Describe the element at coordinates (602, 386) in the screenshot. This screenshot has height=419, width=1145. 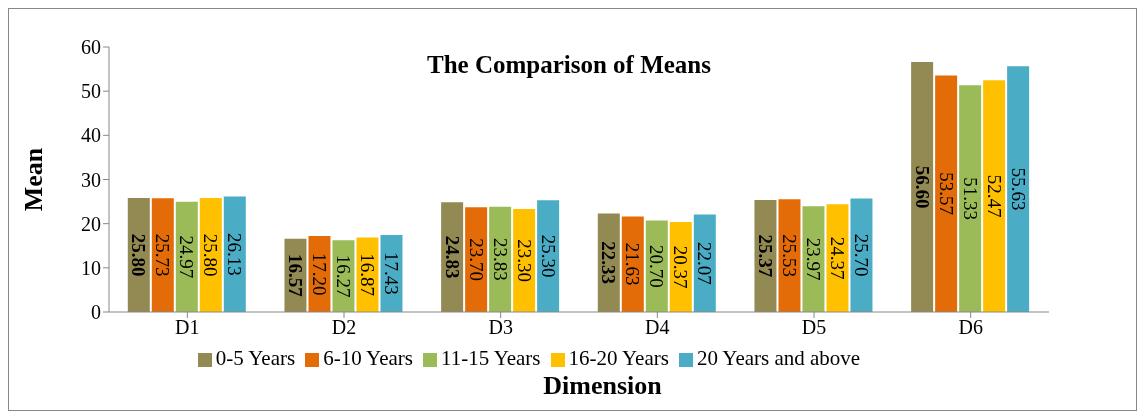
I see `x-axis-title: Dimension` at that location.